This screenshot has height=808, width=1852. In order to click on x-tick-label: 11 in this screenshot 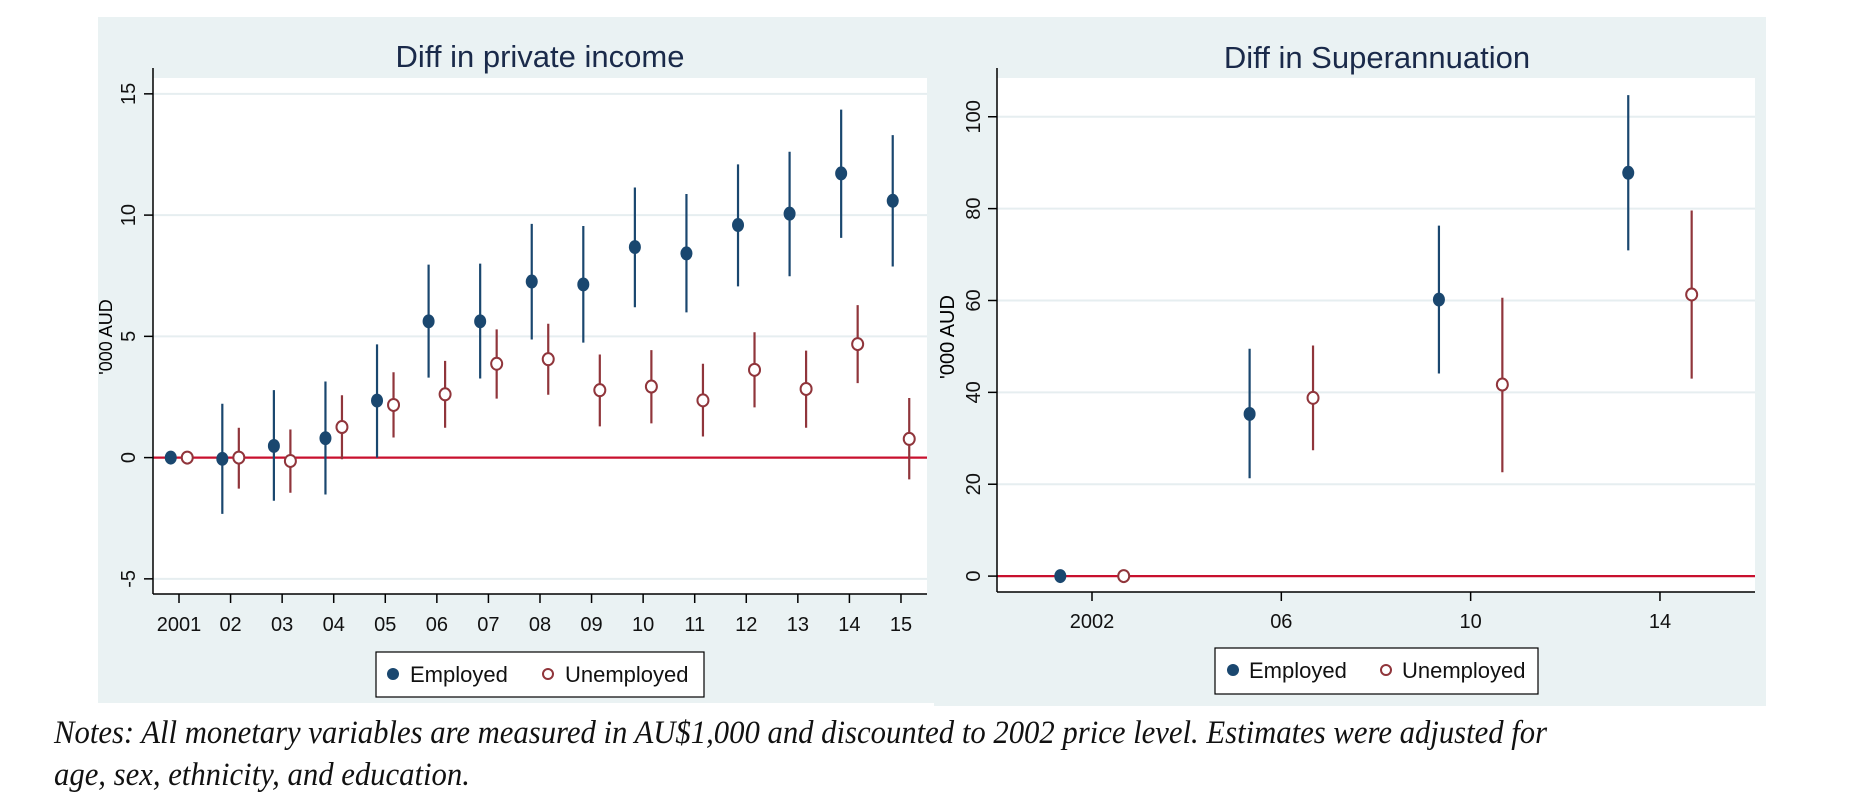, I will do `click(694, 625)`.